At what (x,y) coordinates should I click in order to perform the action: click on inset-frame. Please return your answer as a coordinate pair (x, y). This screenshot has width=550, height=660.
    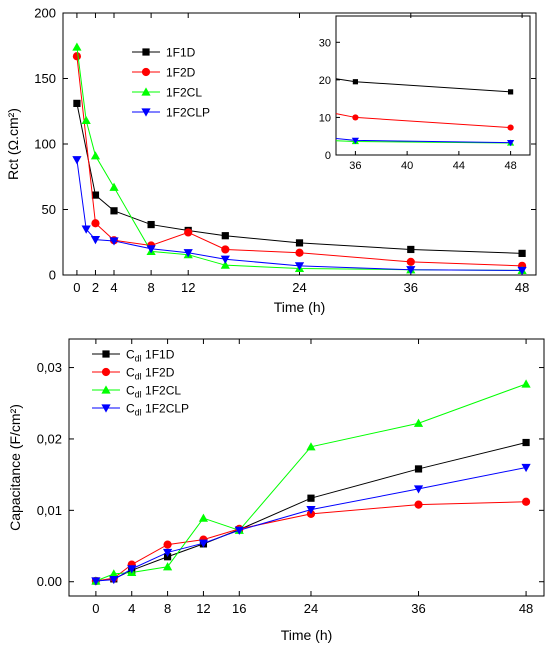
    Looking at the image, I should click on (433, 85).